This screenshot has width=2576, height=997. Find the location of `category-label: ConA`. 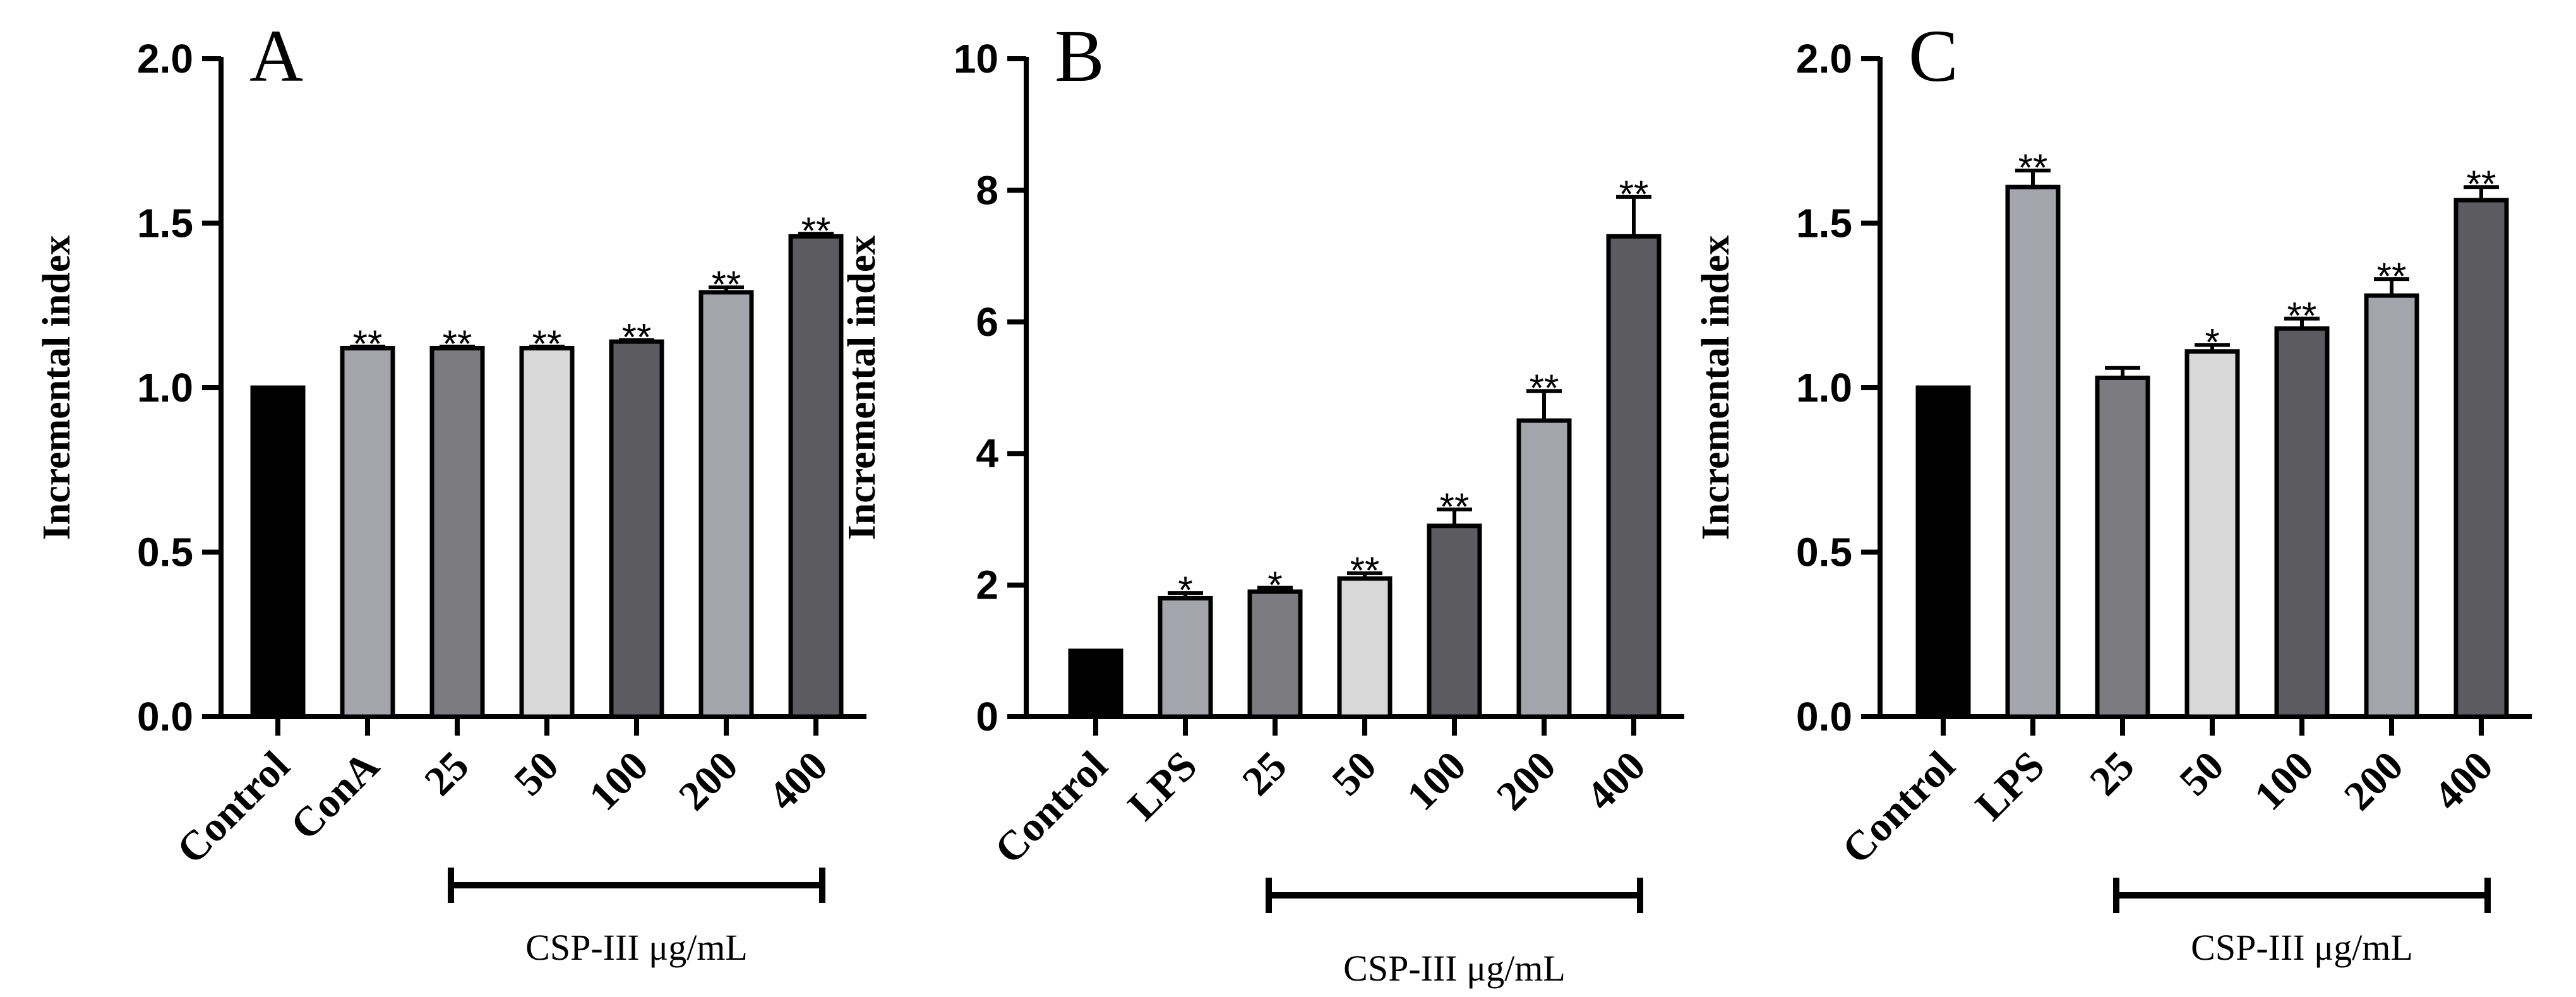

category-label: ConA is located at coordinates (335, 796).